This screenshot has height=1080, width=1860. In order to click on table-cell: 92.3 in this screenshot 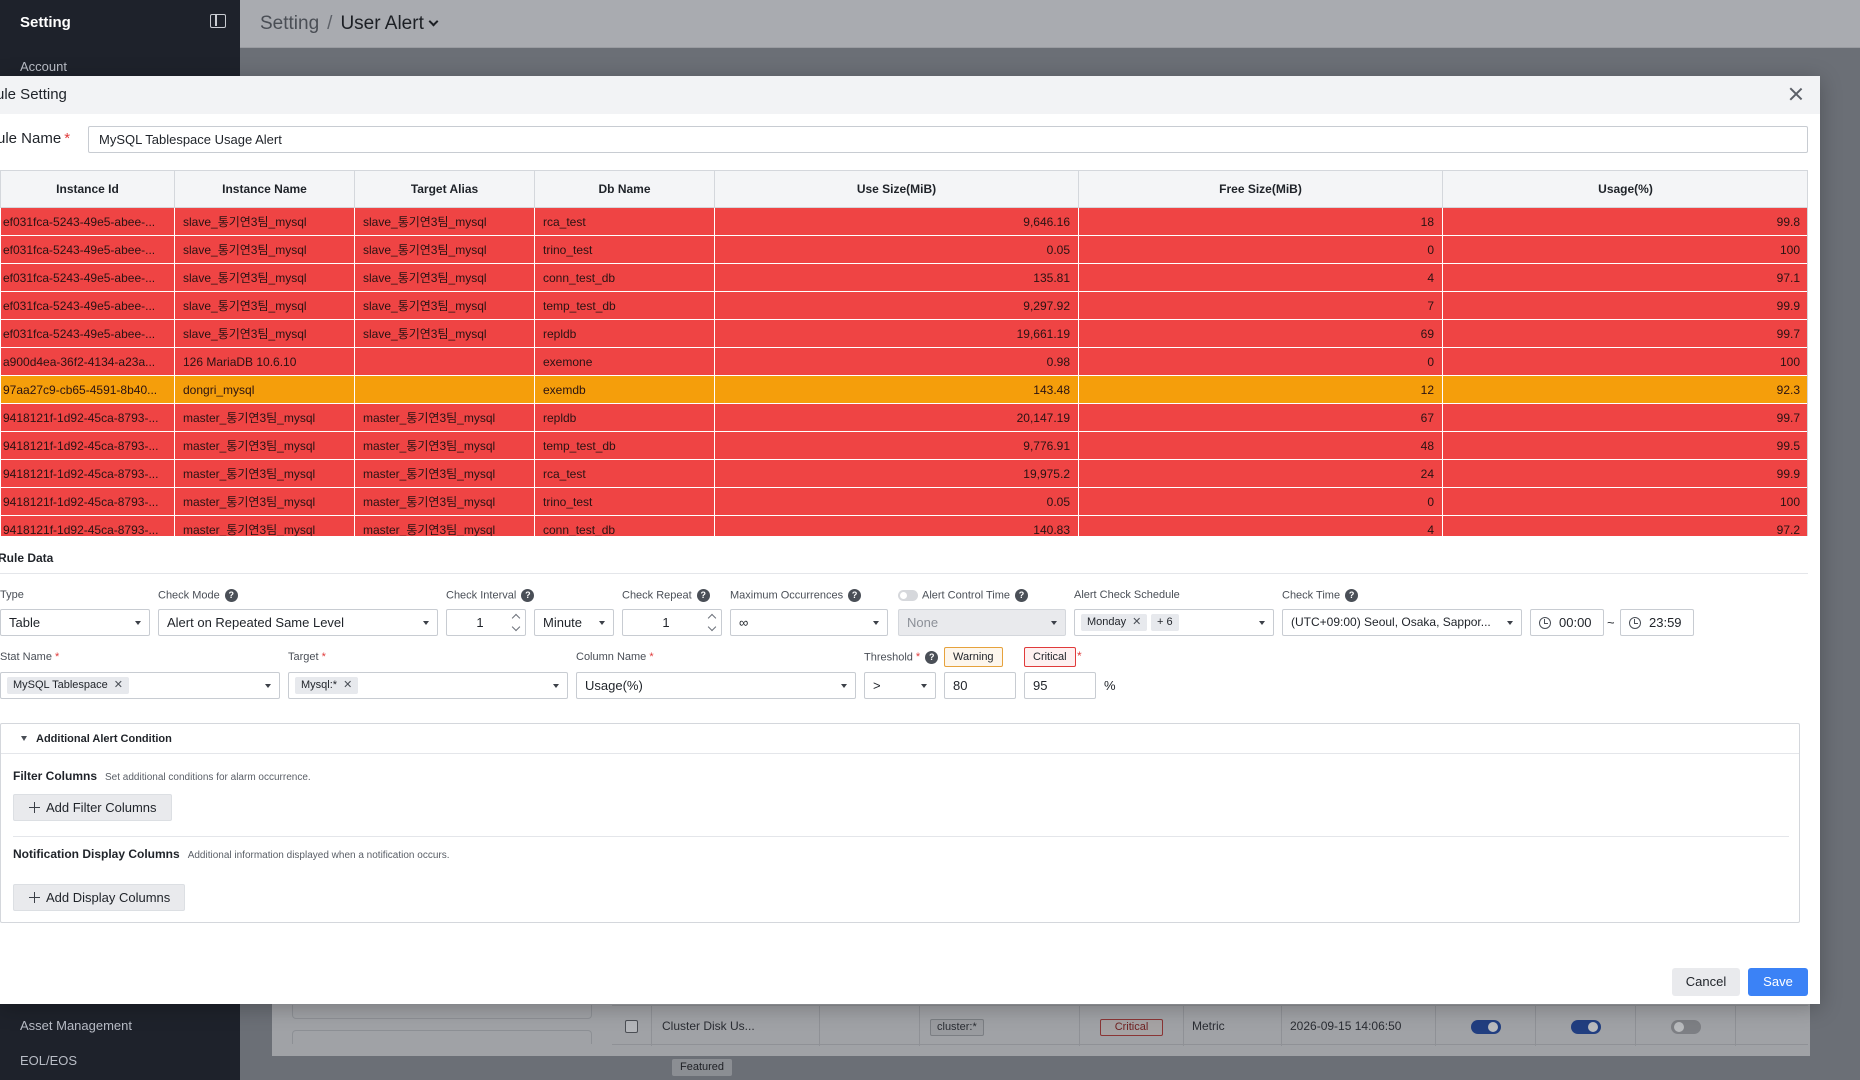, I will do `click(1624, 389)`.